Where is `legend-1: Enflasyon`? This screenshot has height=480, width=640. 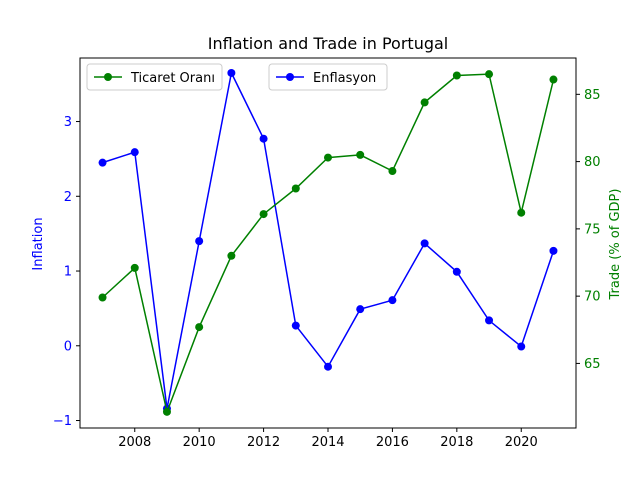 legend-1: Enflasyon is located at coordinates (328, 77).